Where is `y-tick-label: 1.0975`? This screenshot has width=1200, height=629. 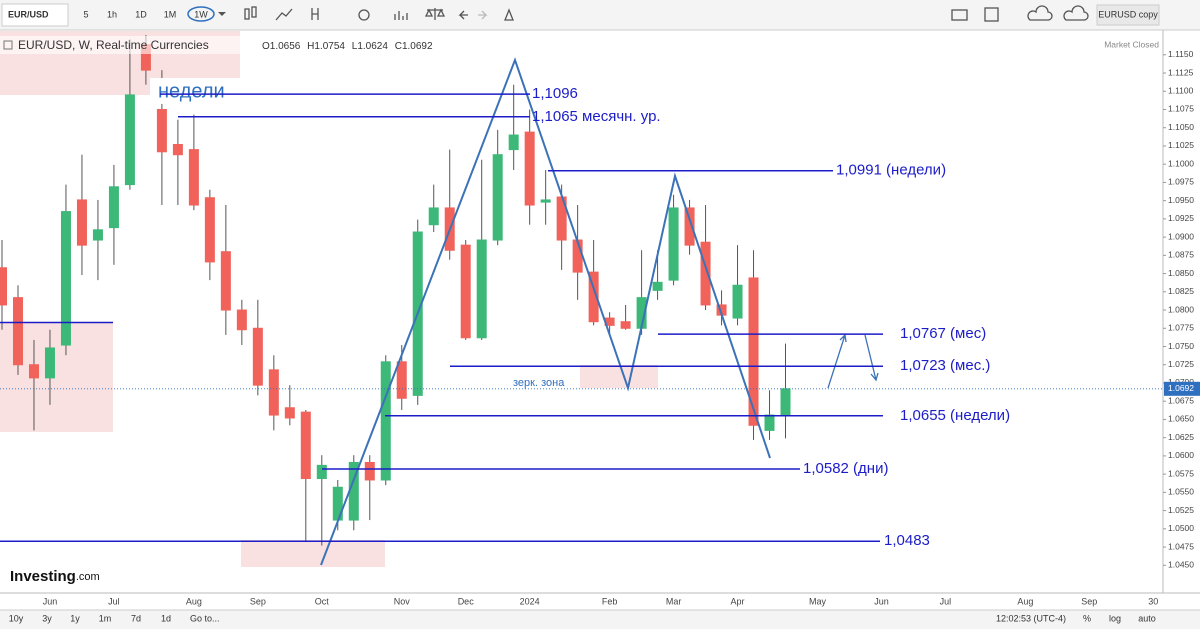
y-tick-label: 1.0975 is located at coordinates (1181, 182).